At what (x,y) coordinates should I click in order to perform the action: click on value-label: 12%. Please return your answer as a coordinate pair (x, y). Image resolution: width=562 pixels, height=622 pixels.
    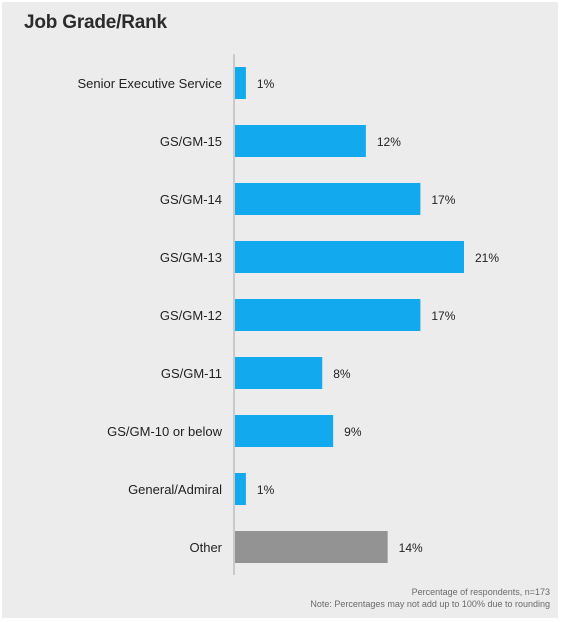
    Looking at the image, I should click on (389, 142).